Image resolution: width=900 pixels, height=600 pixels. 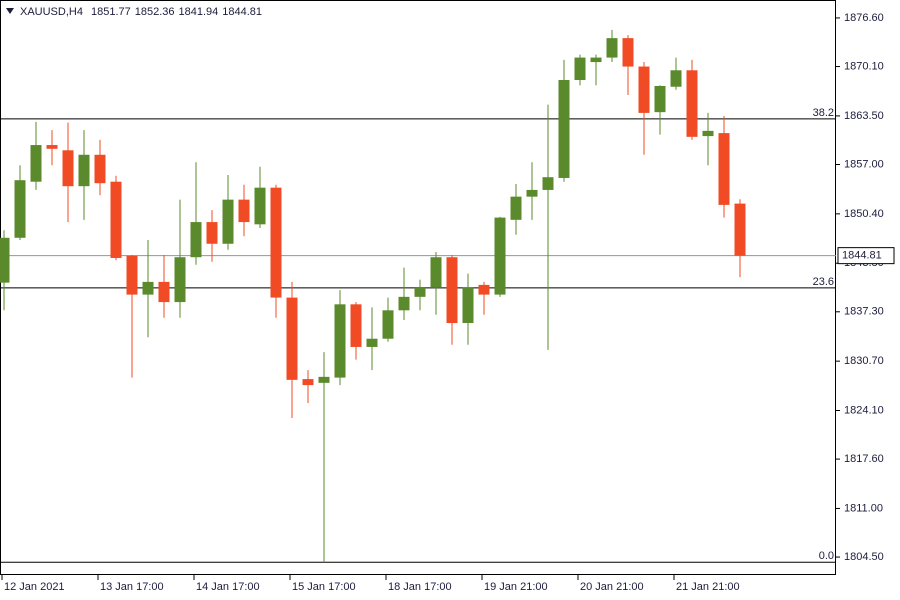 What do you see at coordinates (864, 214) in the screenshot?
I see `y-tick-label: 1850.40` at bounding box center [864, 214].